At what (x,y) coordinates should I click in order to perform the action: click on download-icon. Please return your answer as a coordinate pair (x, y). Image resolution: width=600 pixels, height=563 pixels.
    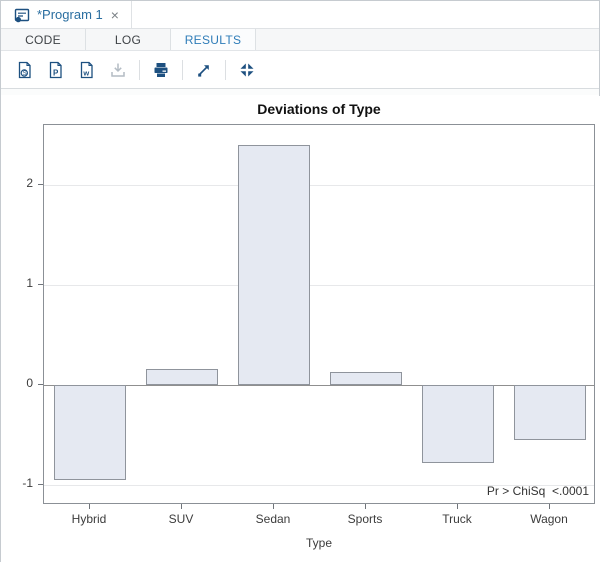
    Looking at the image, I should click on (118, 70).